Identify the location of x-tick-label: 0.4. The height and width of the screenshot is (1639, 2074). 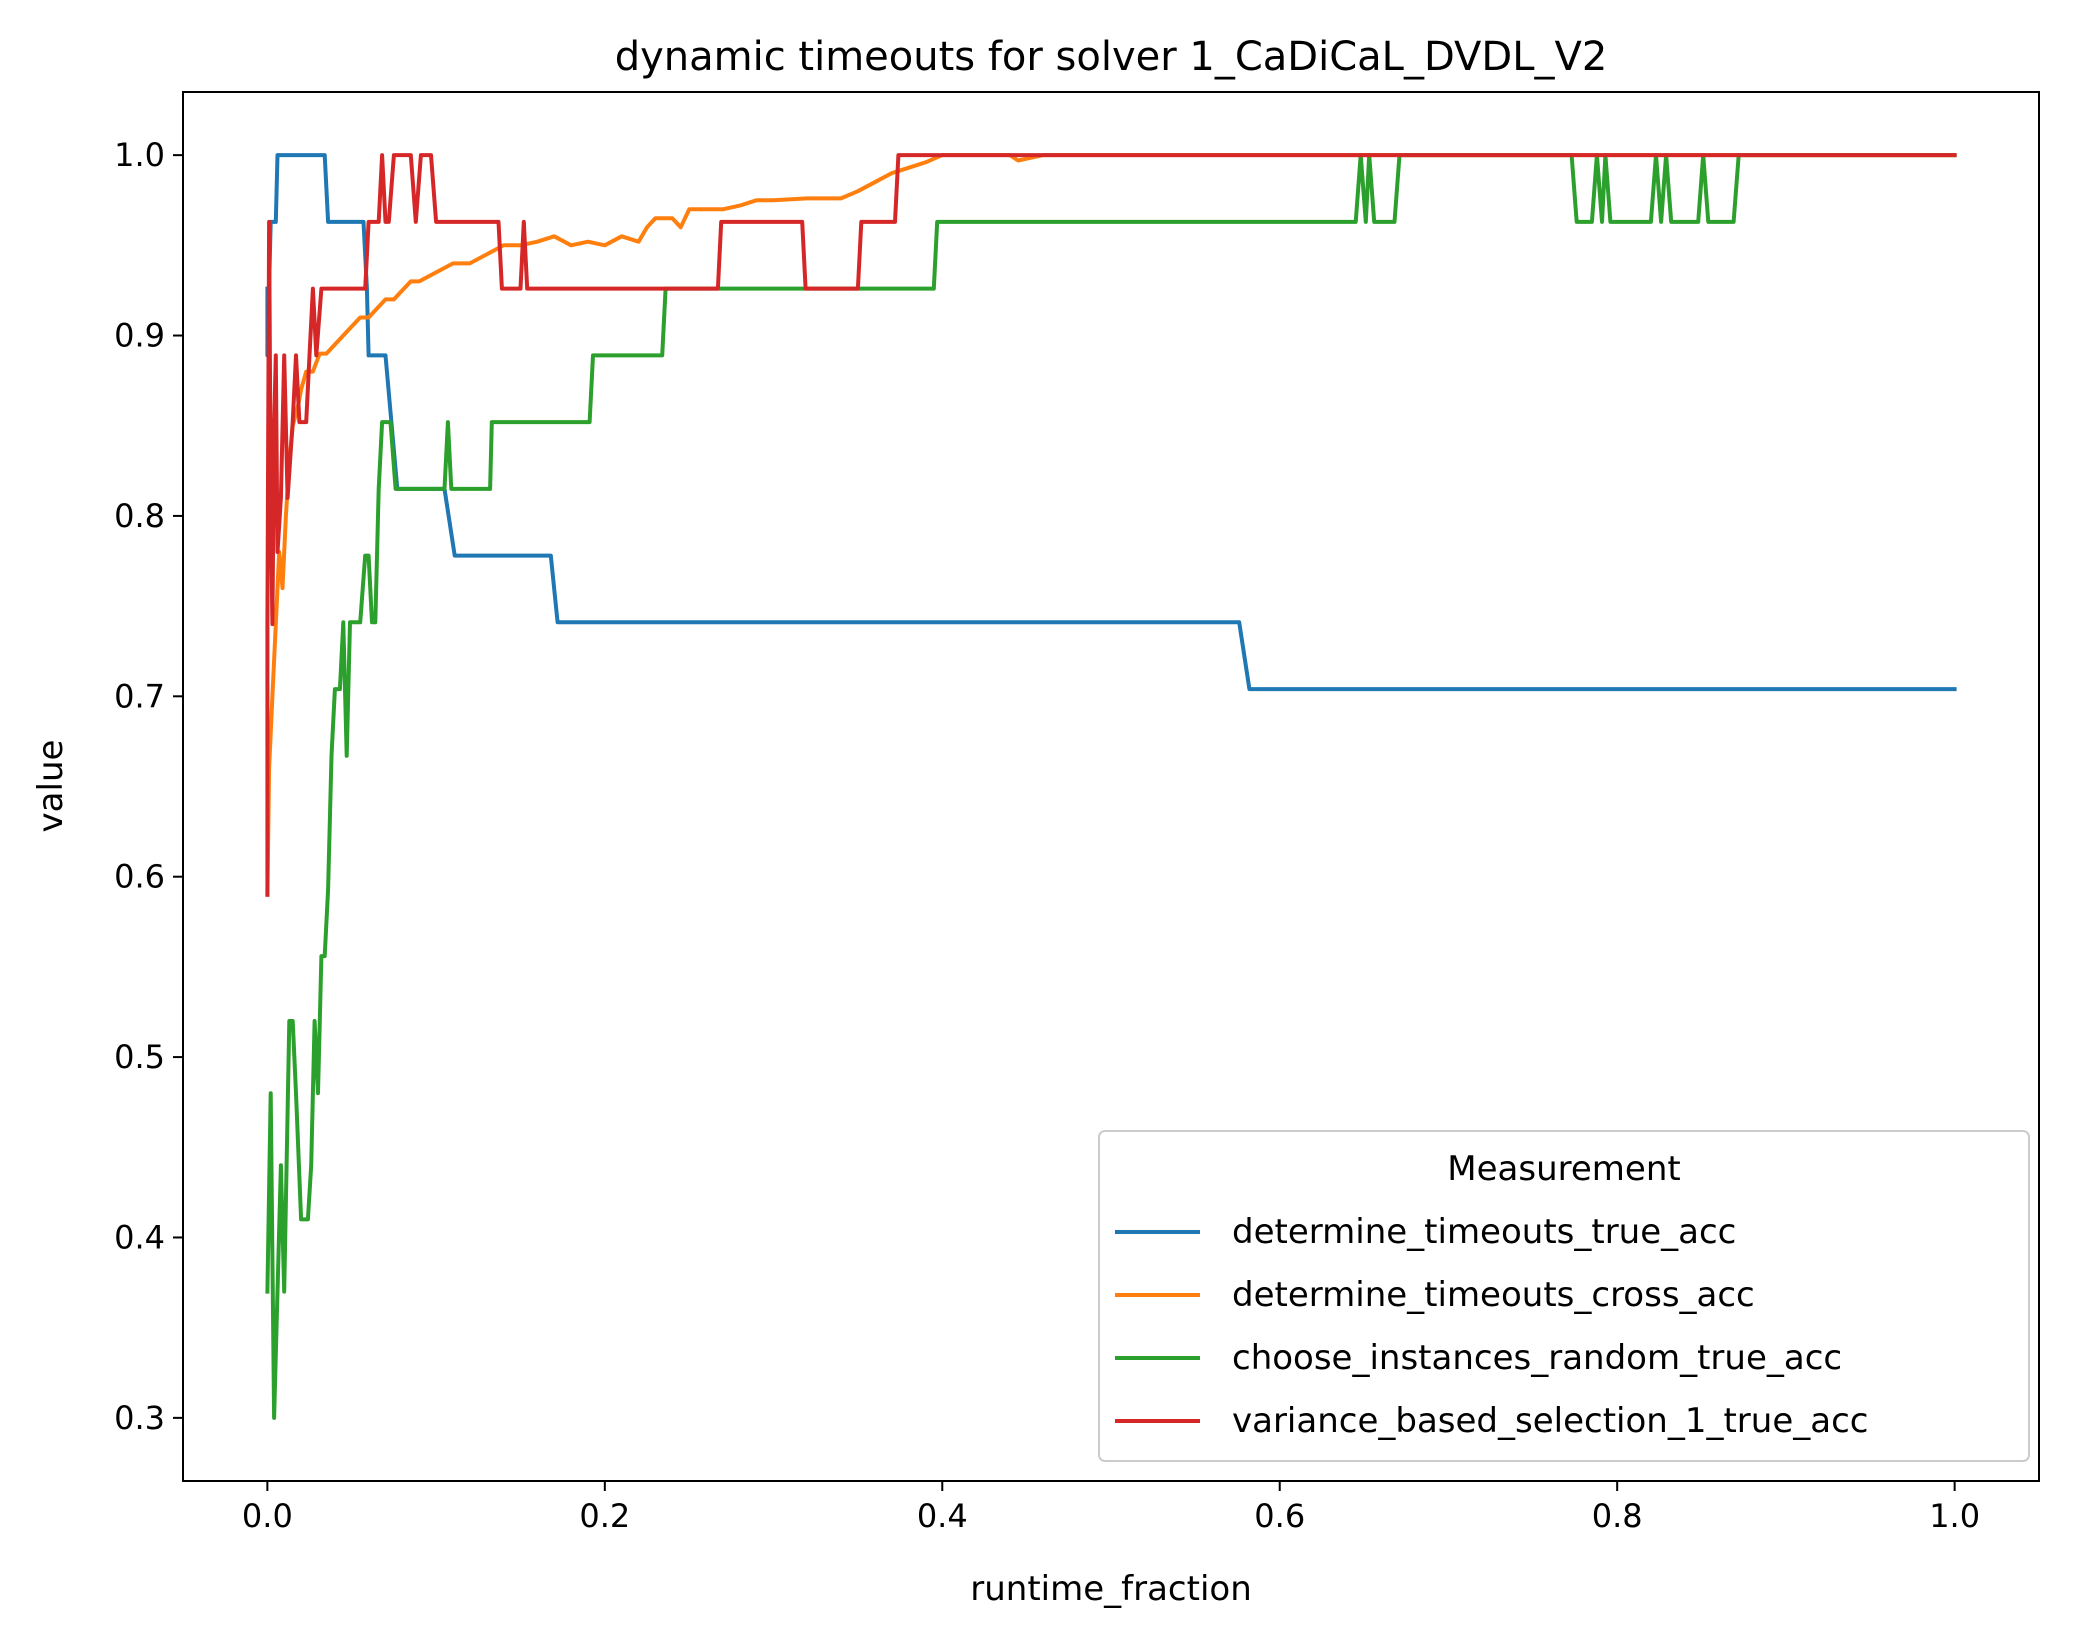
(942, 1516).